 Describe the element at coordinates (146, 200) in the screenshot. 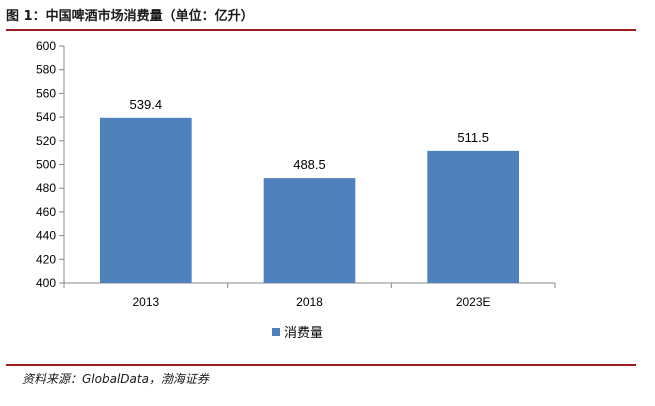

I see `bar-2013` at that location.